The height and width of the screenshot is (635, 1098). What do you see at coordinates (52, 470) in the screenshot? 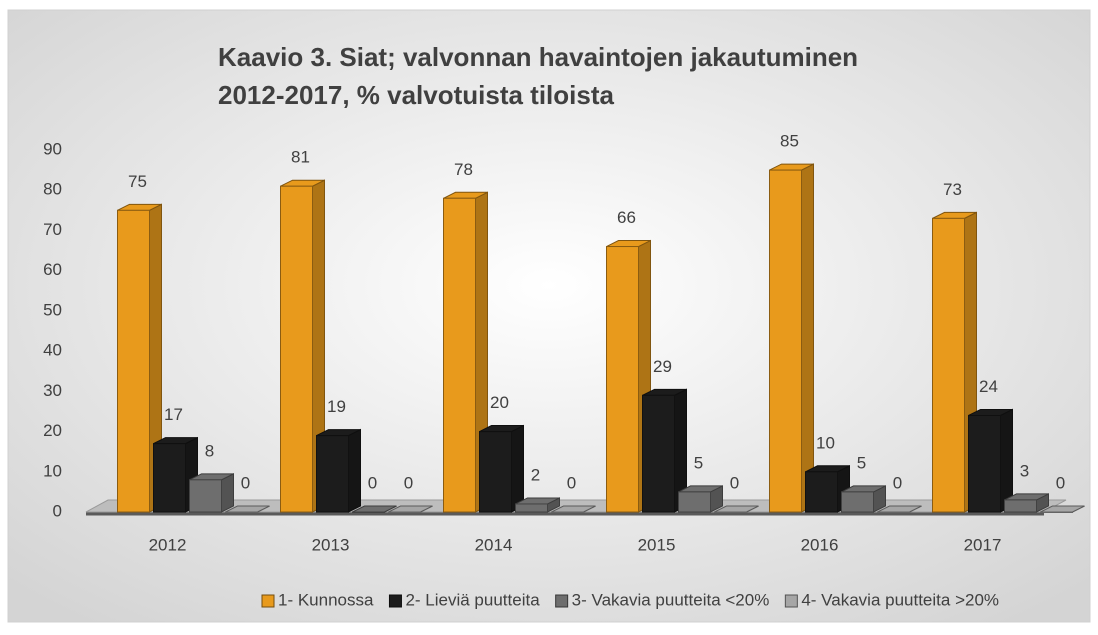
I see `y-tick-label: 10` at bounding box center [52, 470].